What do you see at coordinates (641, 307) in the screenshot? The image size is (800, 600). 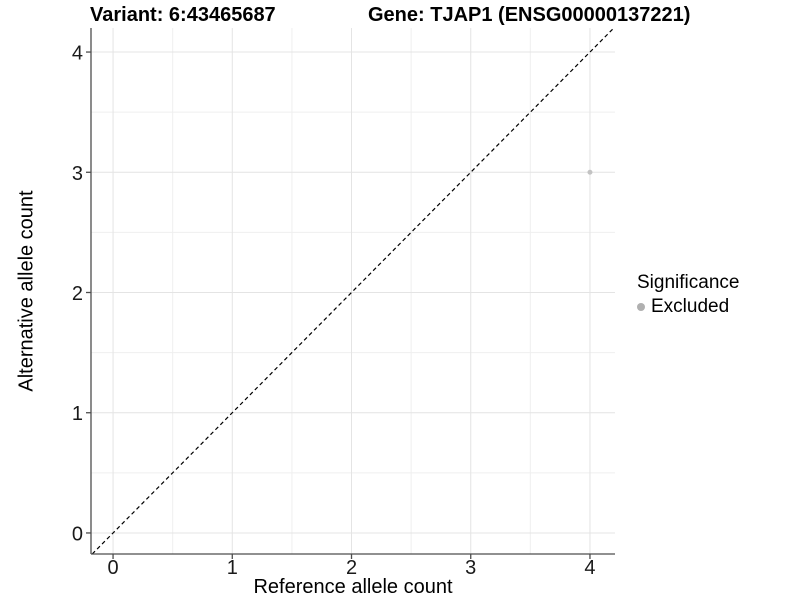 I see `legend-key-dot-icon` at bounding box center [641, 307].